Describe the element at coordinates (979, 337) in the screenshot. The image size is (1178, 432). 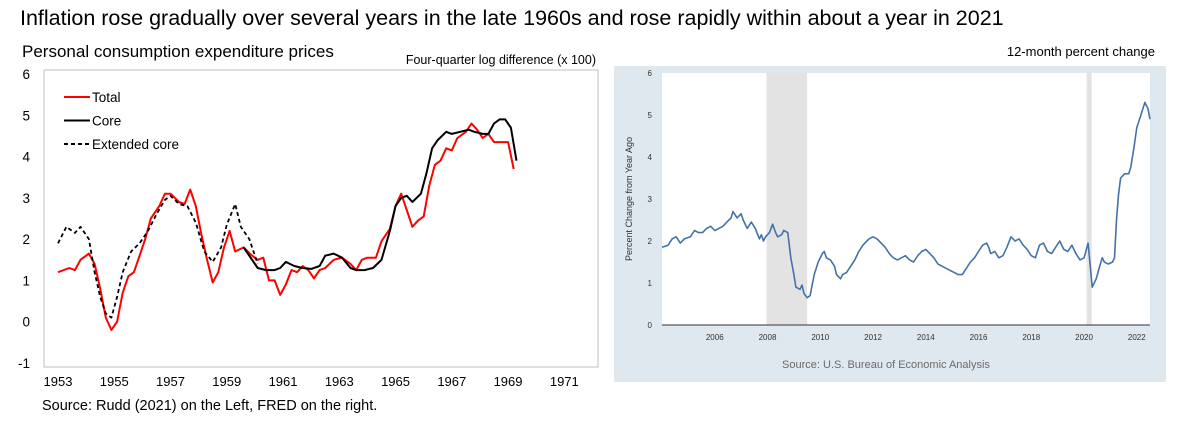
I see `right-x-tick-label: 2016` at that location.